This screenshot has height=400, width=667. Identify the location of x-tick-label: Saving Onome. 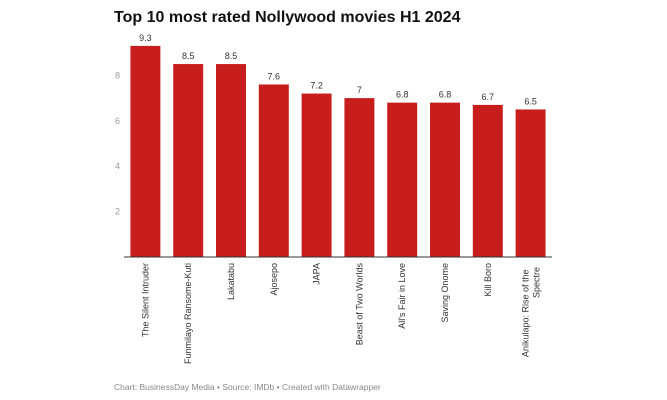
(445, 293).